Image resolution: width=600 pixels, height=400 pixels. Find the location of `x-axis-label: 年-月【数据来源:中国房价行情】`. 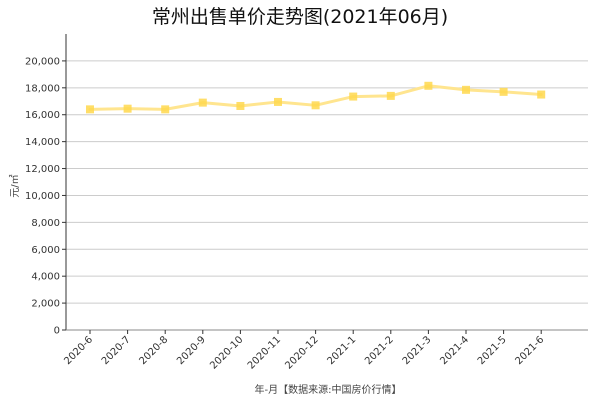

x-axis-label: 年-月【数据来源:中国房价行情】 is located at coordinates (328, 389).